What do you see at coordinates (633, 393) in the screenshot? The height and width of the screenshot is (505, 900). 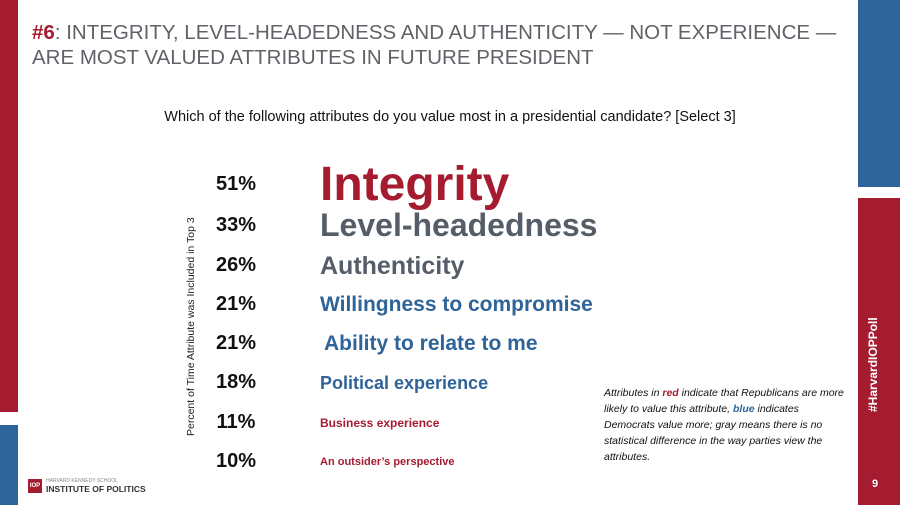 I see `note-part-1: Attributes in` at bounding box center [633, 393].